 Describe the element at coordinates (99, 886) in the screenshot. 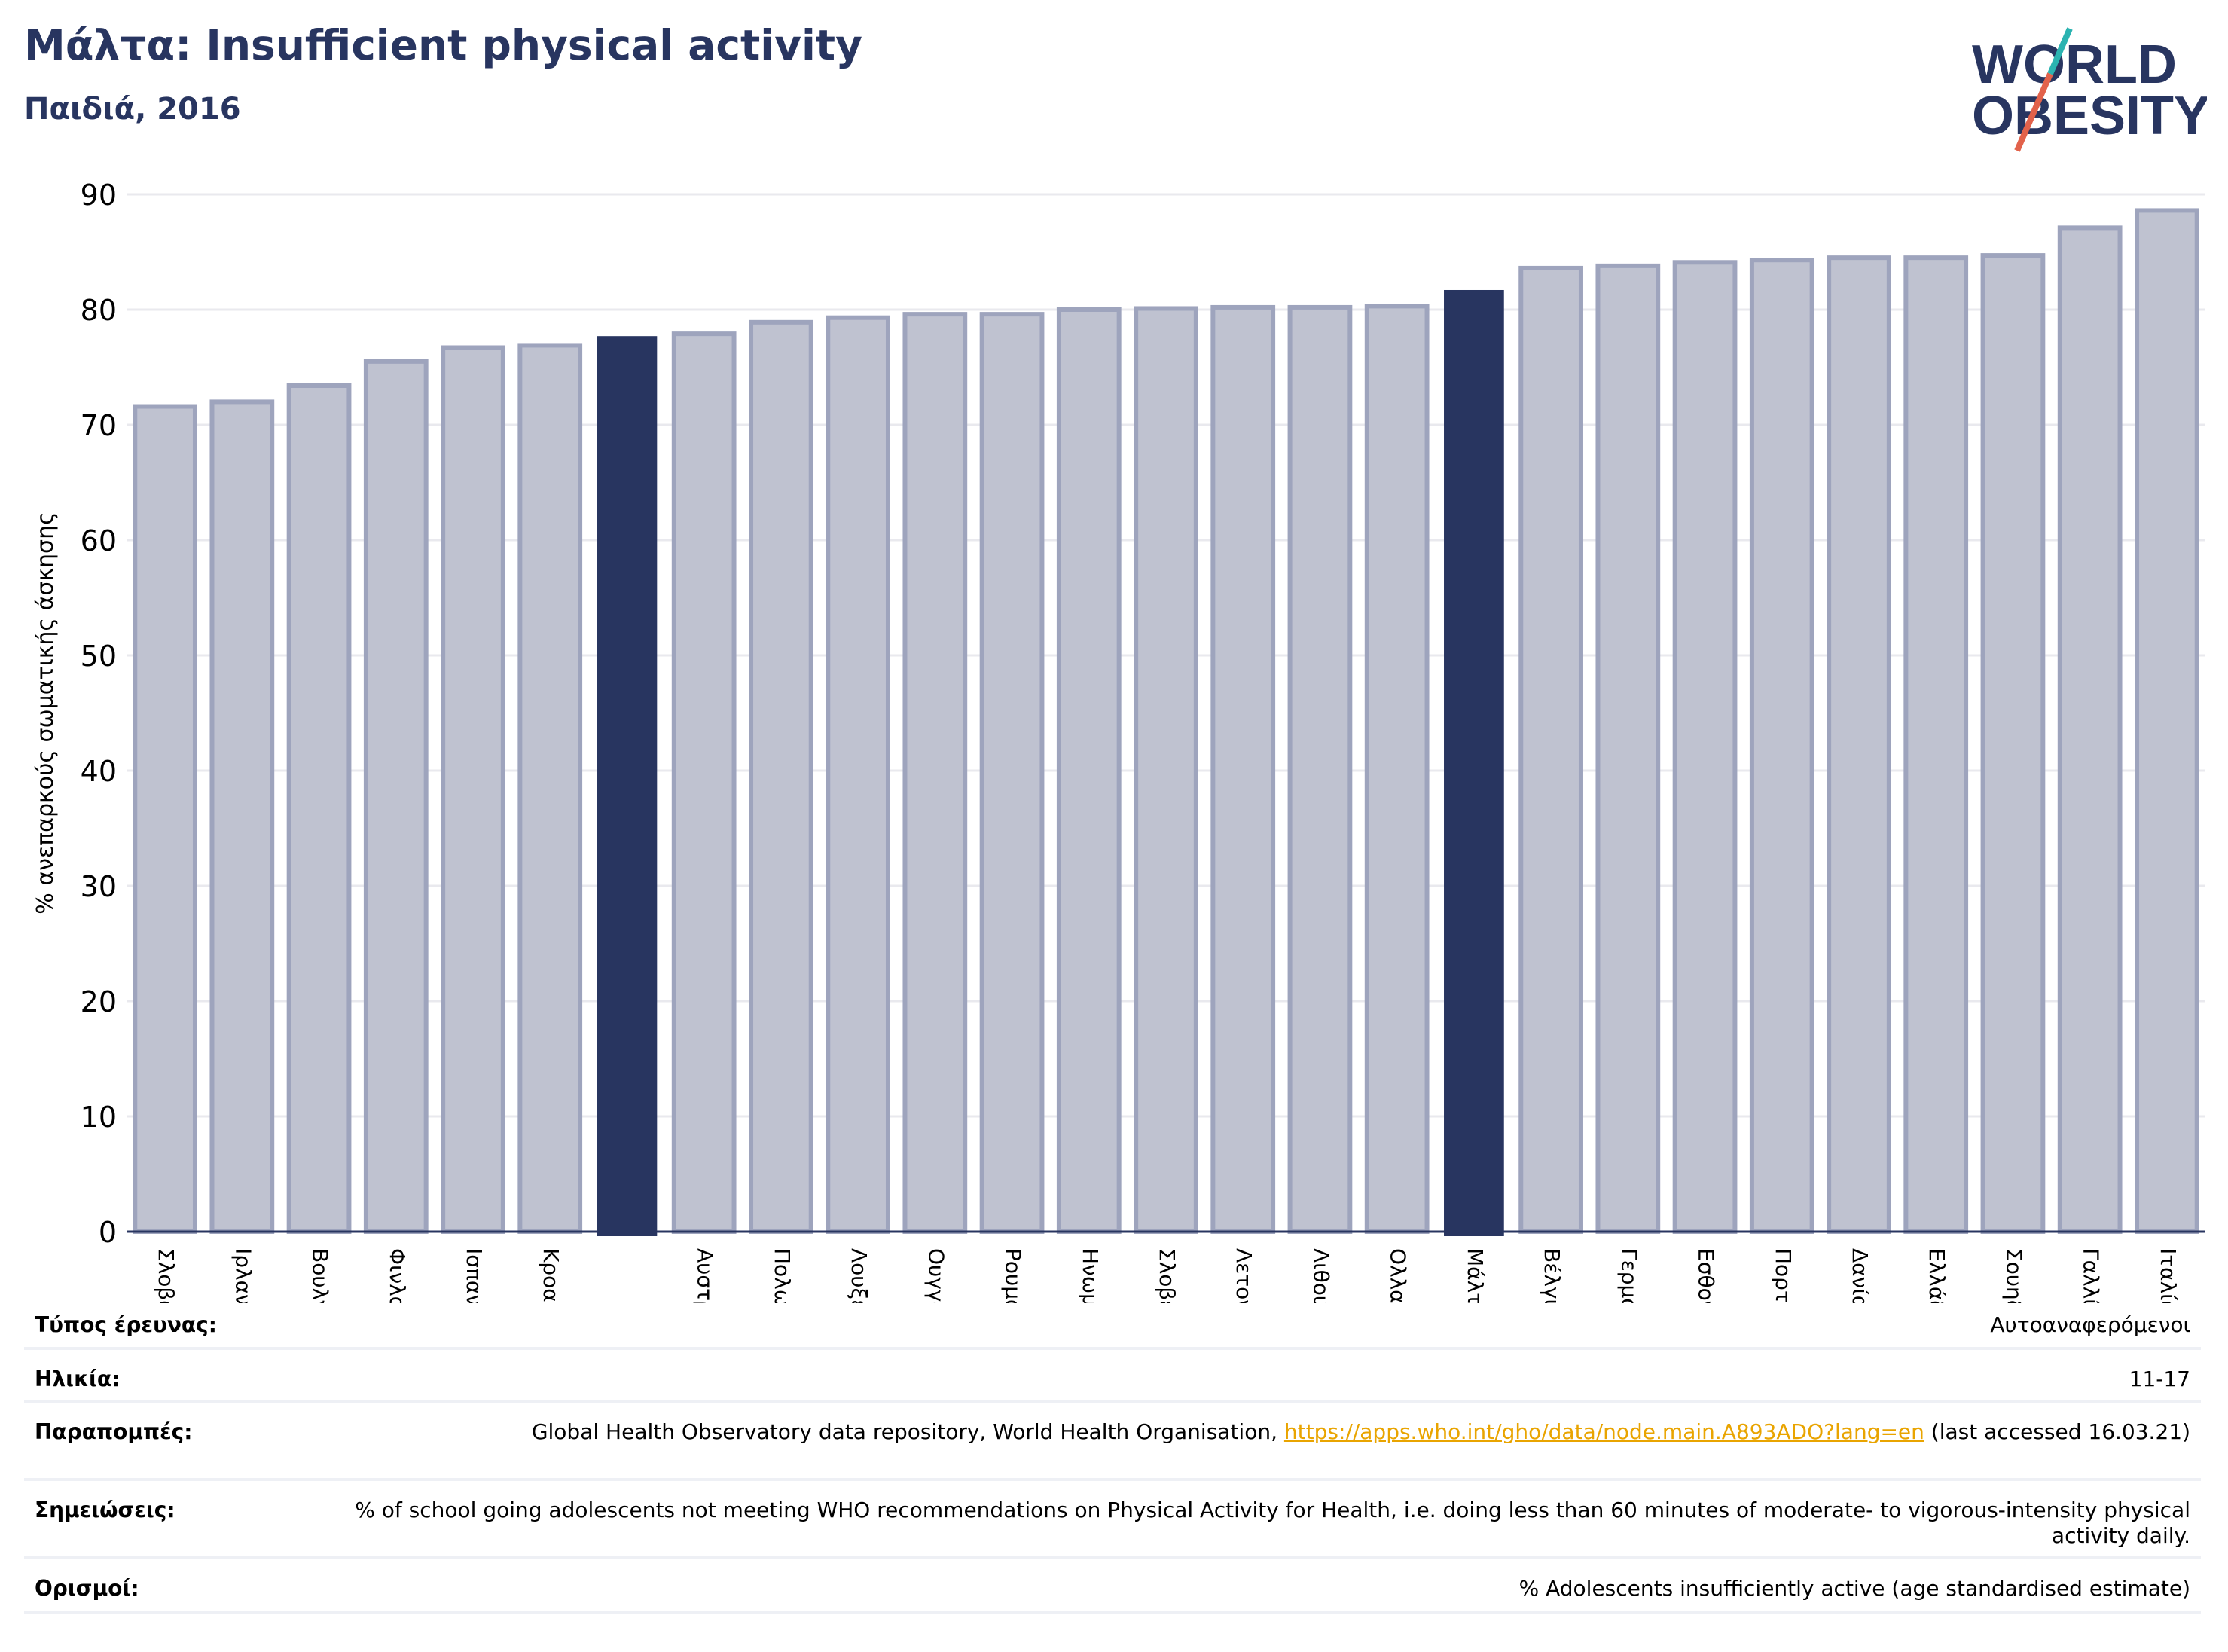

I see `y-tick-label: 30` at that location.